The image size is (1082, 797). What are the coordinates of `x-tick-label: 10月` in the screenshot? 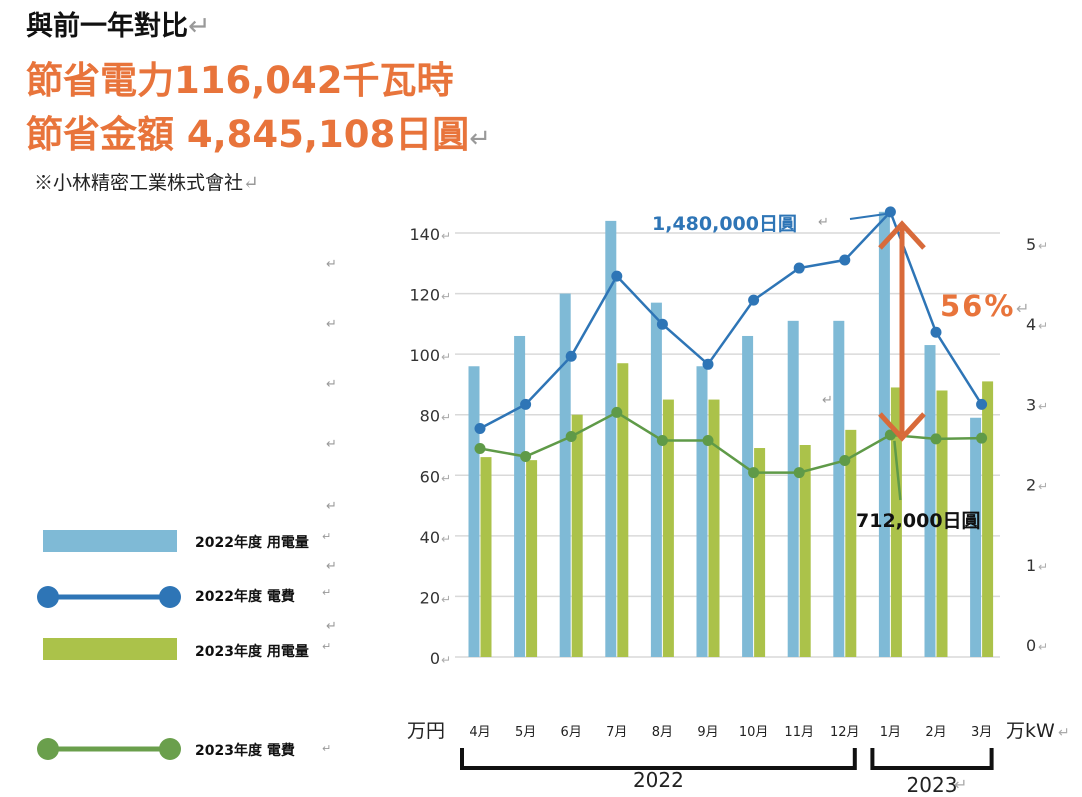 It's located at (754, 732).